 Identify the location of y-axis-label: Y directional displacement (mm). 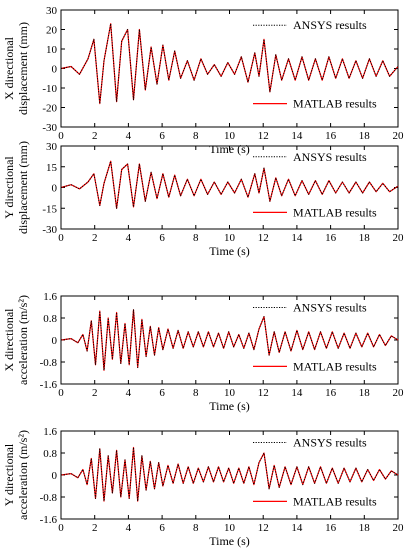
(16, 187).